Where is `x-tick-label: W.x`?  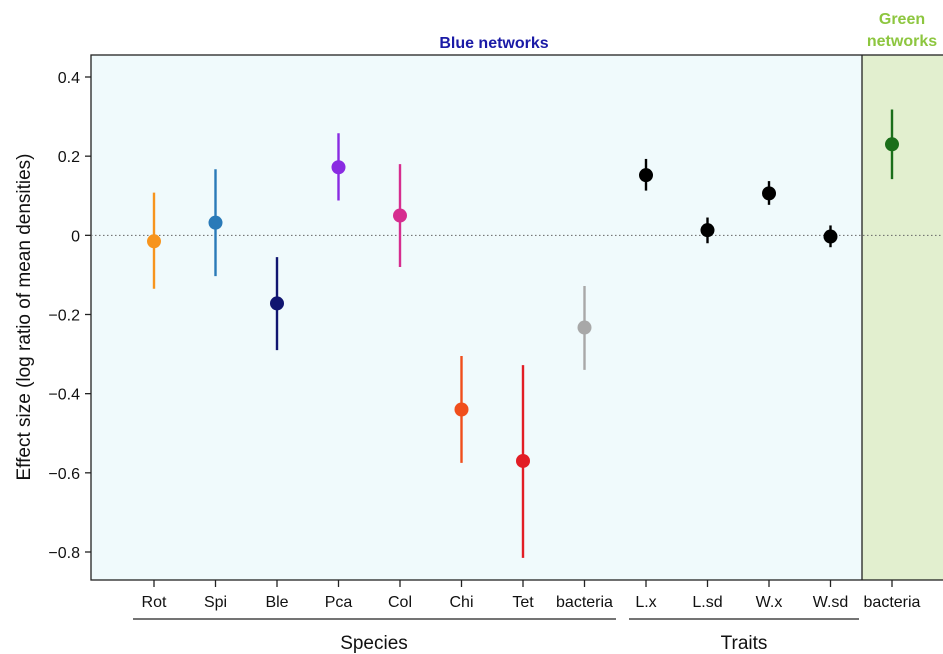 x-tick-label: W.x is located at coordinates (769, 602).